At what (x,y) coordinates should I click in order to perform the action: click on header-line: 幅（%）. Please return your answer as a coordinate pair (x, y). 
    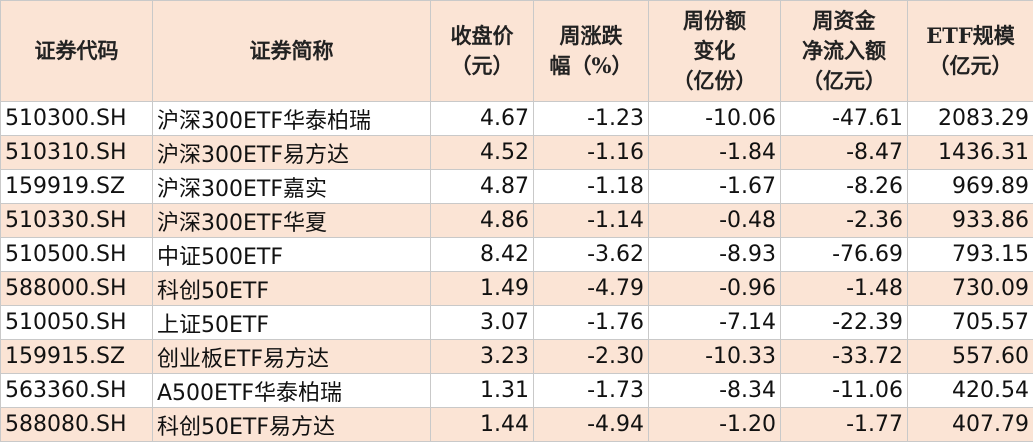
    Looking at the image, I should click on (591, 65).